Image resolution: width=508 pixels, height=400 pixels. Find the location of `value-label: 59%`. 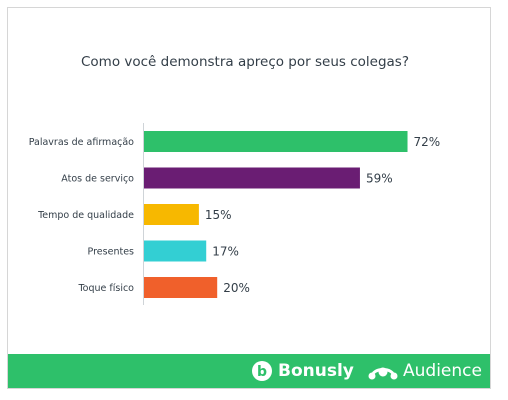

value-label: 59% is located at coordinates (379, 179).